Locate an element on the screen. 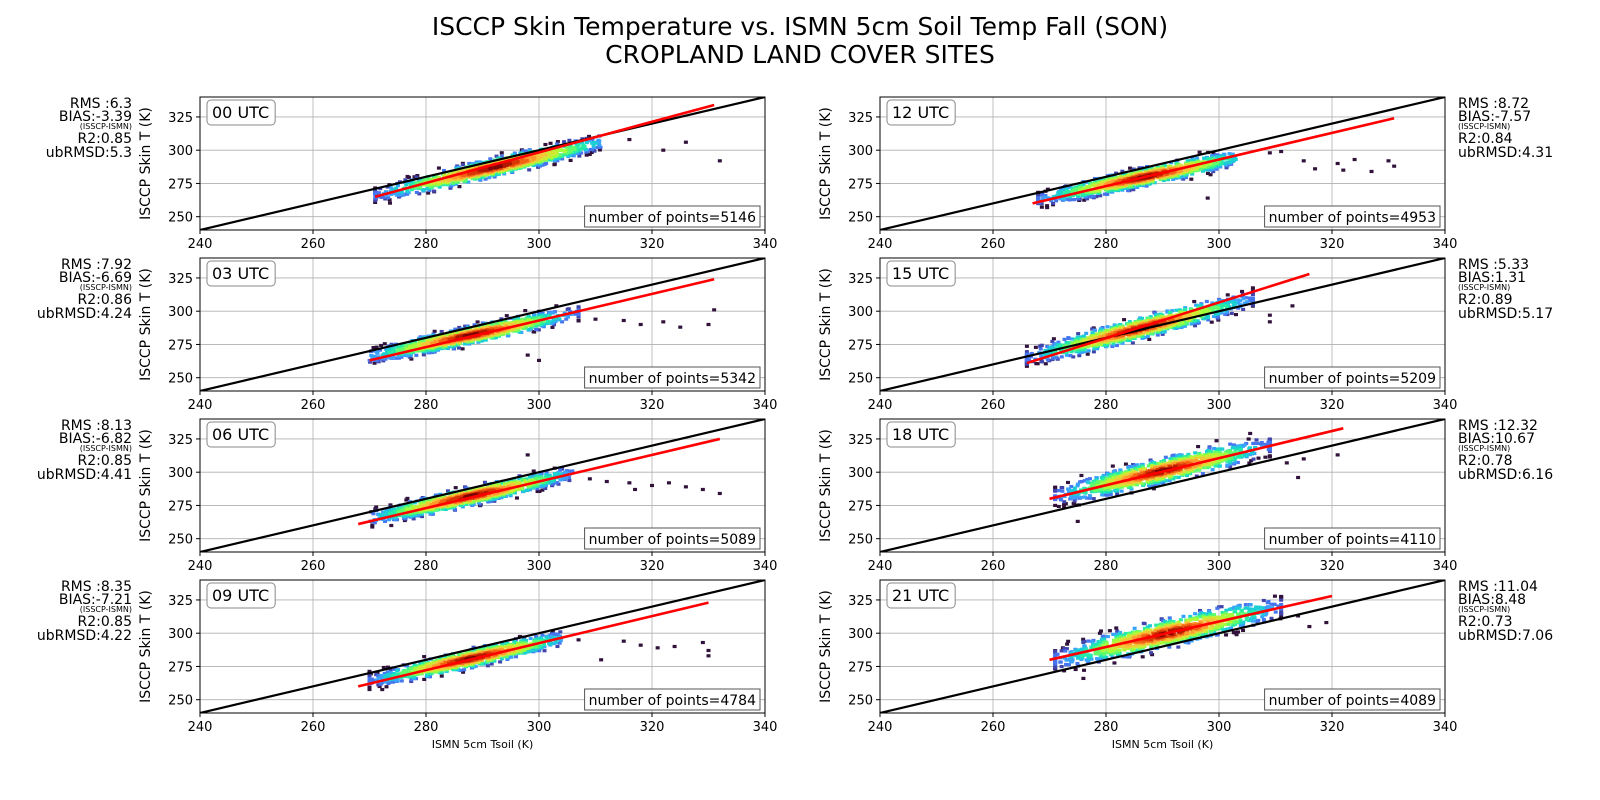 This screenshot has width=1600, height=800. y-tick-label: 300 is located at coordinates (180, 473).